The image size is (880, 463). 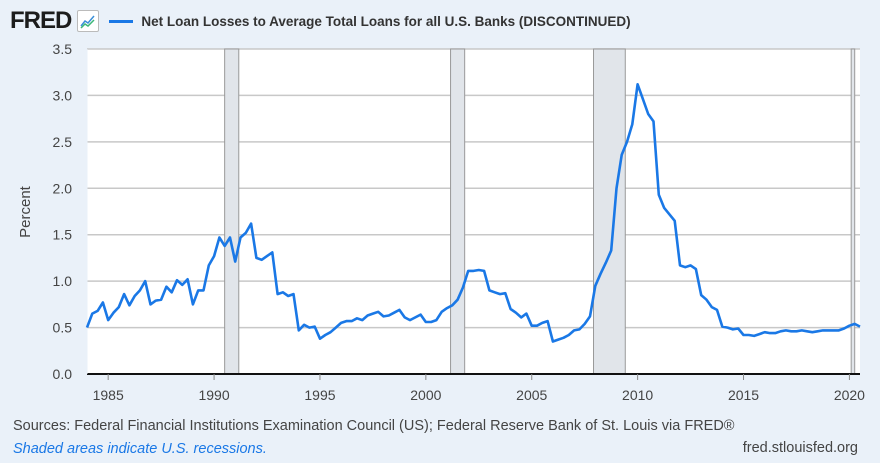 What do you see at coordinates (213, 395) in the screenshot?
I see `x-tick-label: 1990` at bounding box center [213, 395].